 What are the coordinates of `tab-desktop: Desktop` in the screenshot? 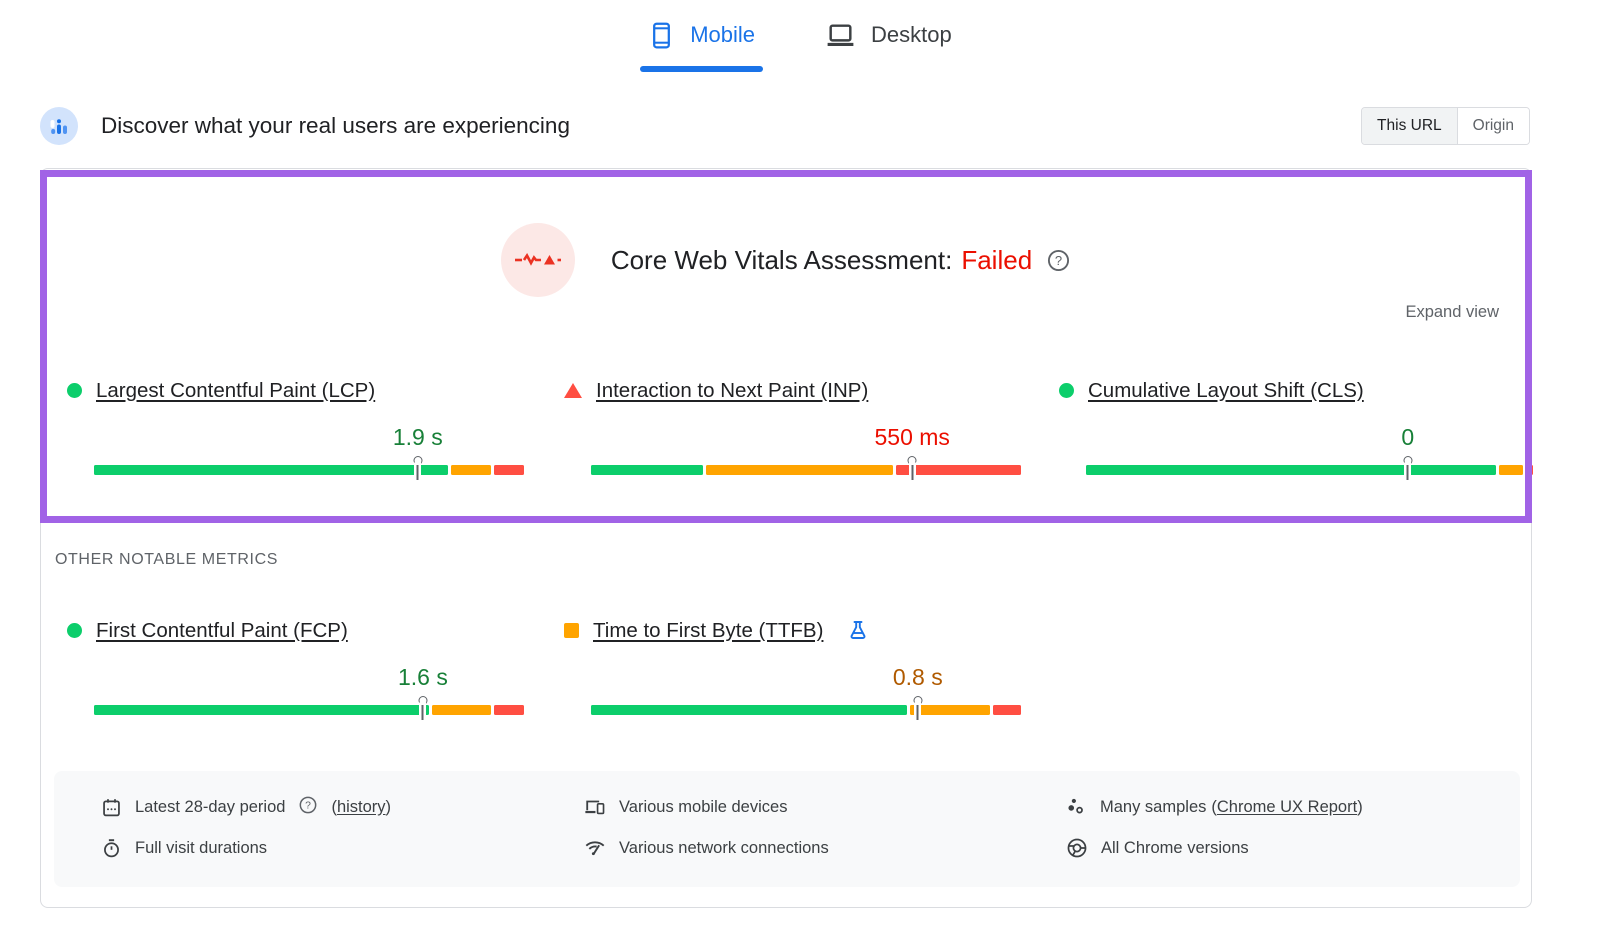 It's located at (888, 37).